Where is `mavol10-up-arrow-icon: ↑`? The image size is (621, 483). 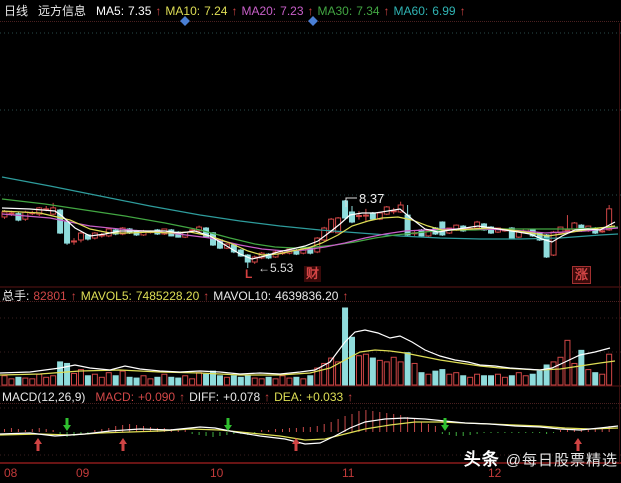 mavol10-up-arrow-icon: ↑ is located at coordinates (345, 296).